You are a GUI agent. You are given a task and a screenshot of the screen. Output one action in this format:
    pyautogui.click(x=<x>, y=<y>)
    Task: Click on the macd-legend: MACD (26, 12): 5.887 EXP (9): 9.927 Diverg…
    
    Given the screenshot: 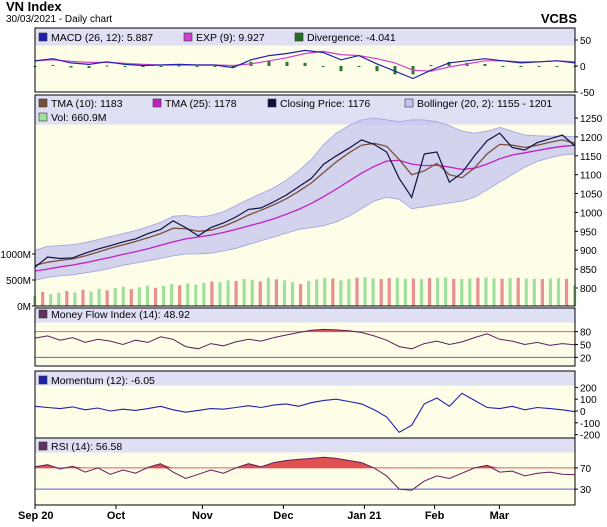 What is the action you would take?
    pyautogui.click(x=217, y=38)
    